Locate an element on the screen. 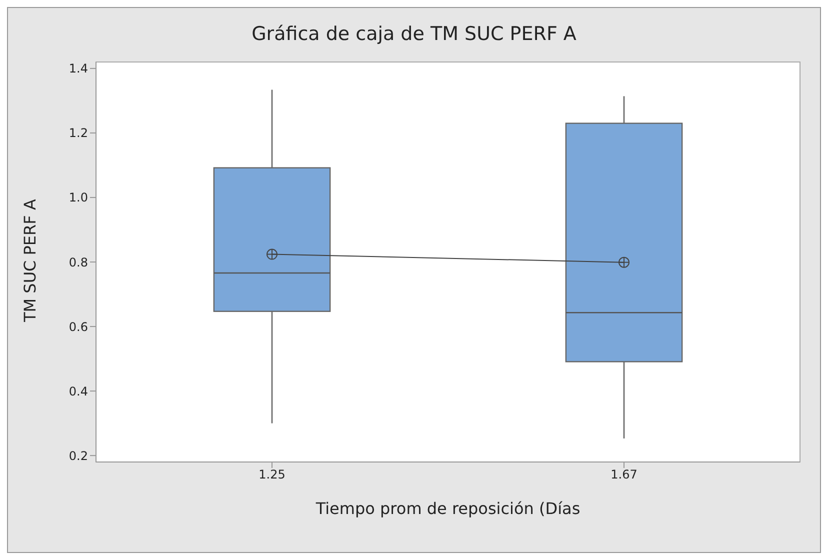 The height and width of the screenshot is (560, 828). y-tick-label: 1.0 is located at coordinates (78, 197).